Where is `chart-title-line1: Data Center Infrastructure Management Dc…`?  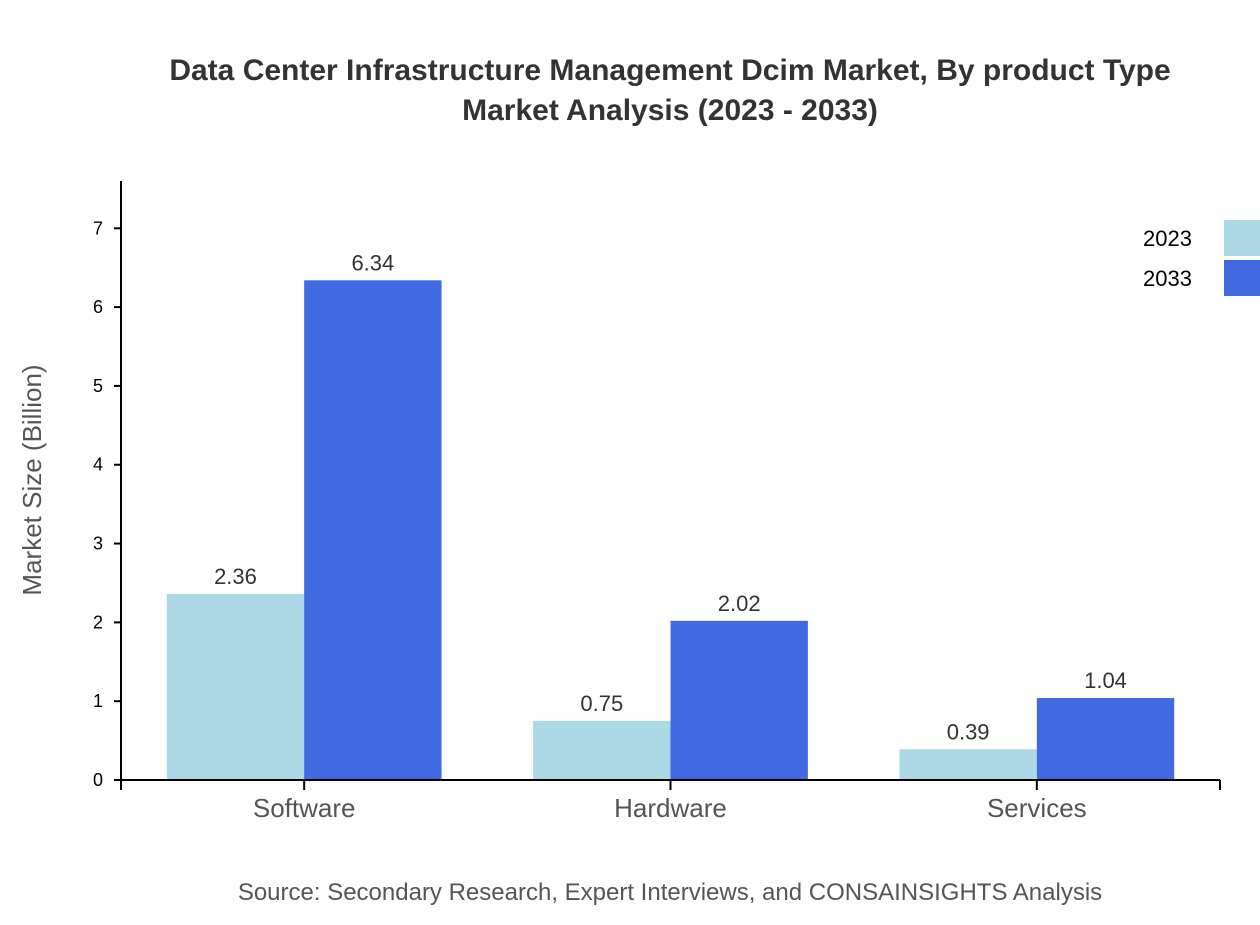
chart-title-line1: Data Center Infrastructure Management Dc… is located at coordinates (669, 70).